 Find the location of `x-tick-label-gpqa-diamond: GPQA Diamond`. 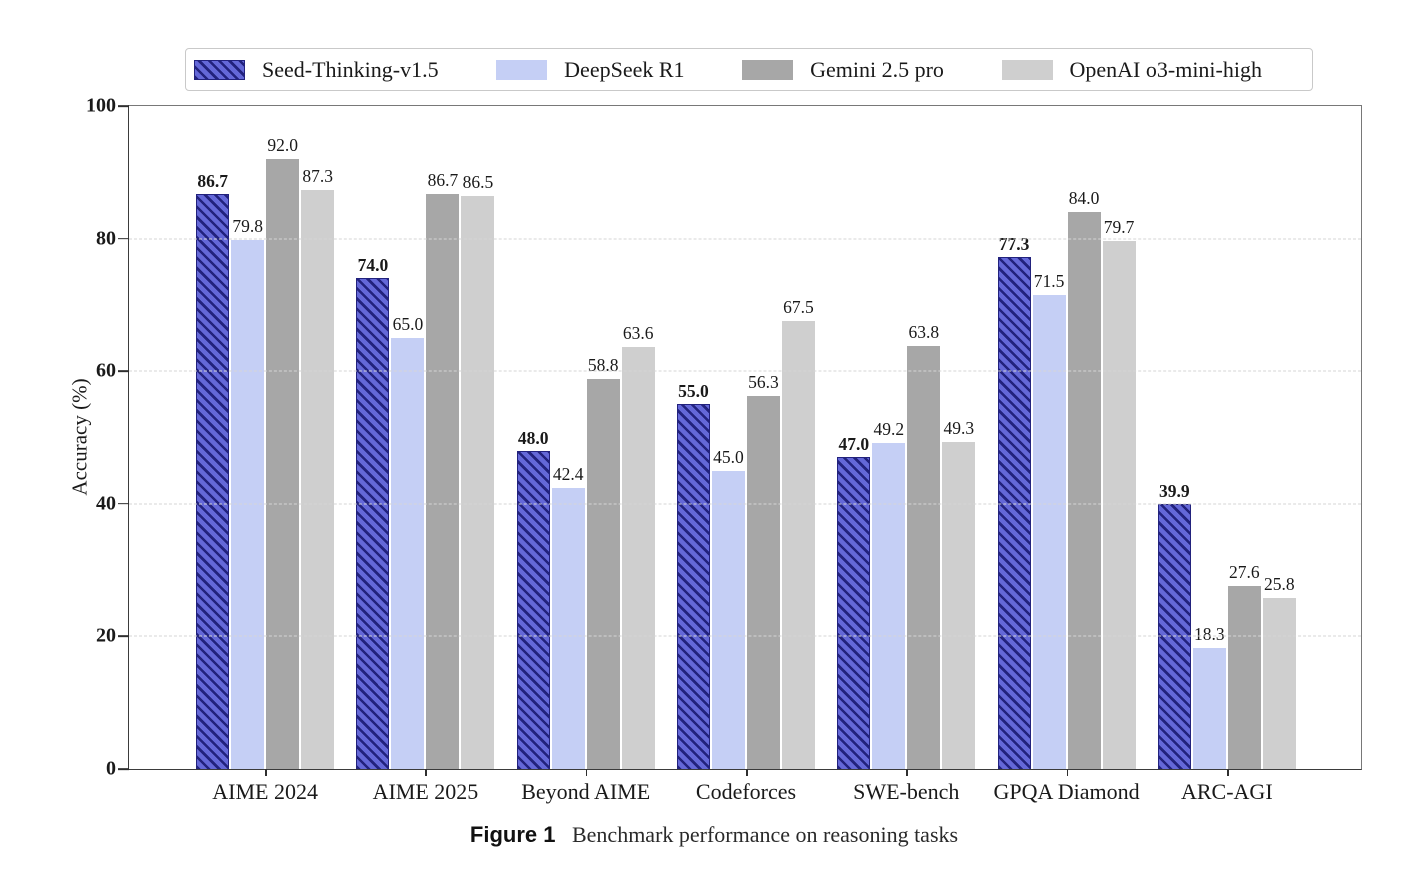

x-tick-label-gpqa-diamond: GPQA Diamond is located at coordinates (1066, 787).